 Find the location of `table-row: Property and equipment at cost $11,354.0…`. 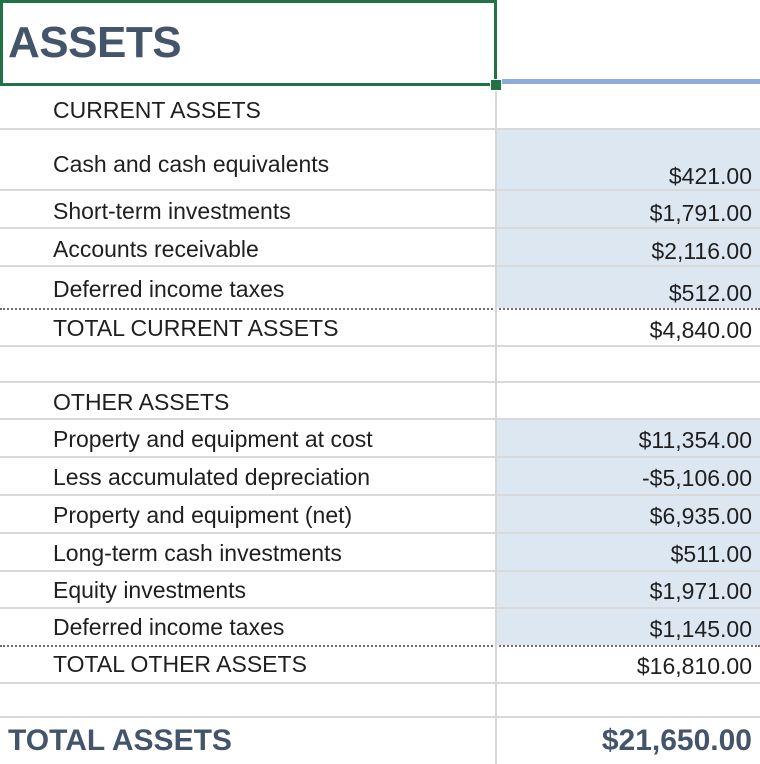

table-row: Property and equipment at cost $11,354.0… is located at coordinates (380, 439).